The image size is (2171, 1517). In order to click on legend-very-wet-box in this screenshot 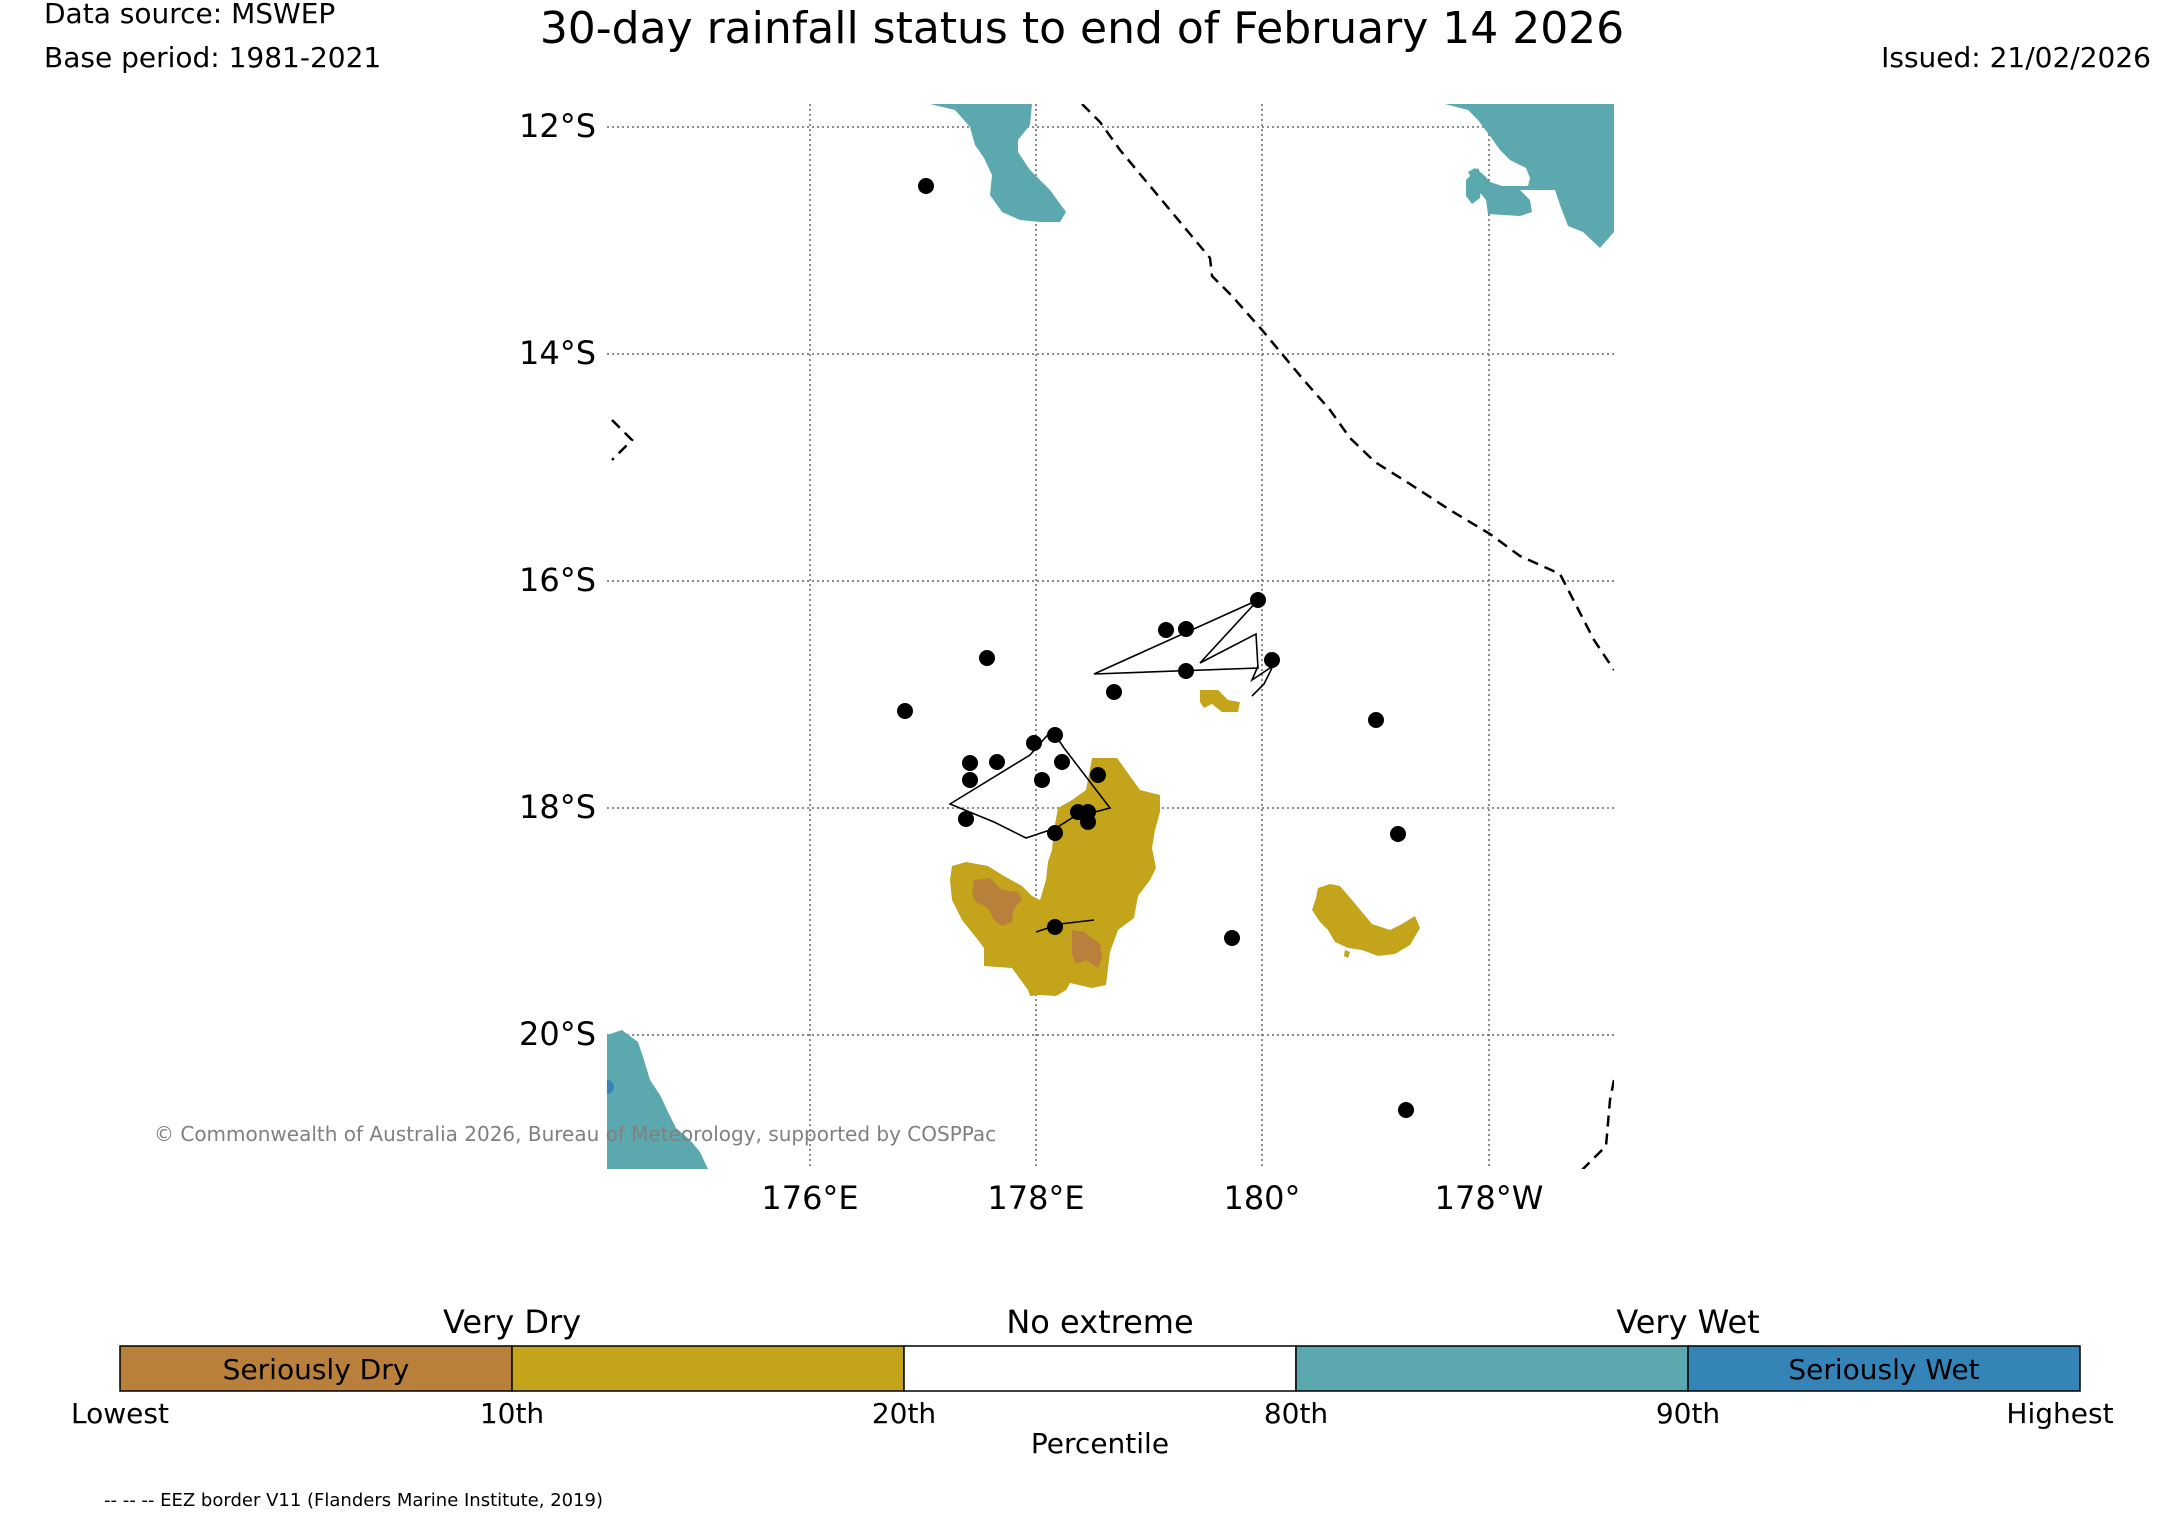, I will do `click(1492, 1368)`.